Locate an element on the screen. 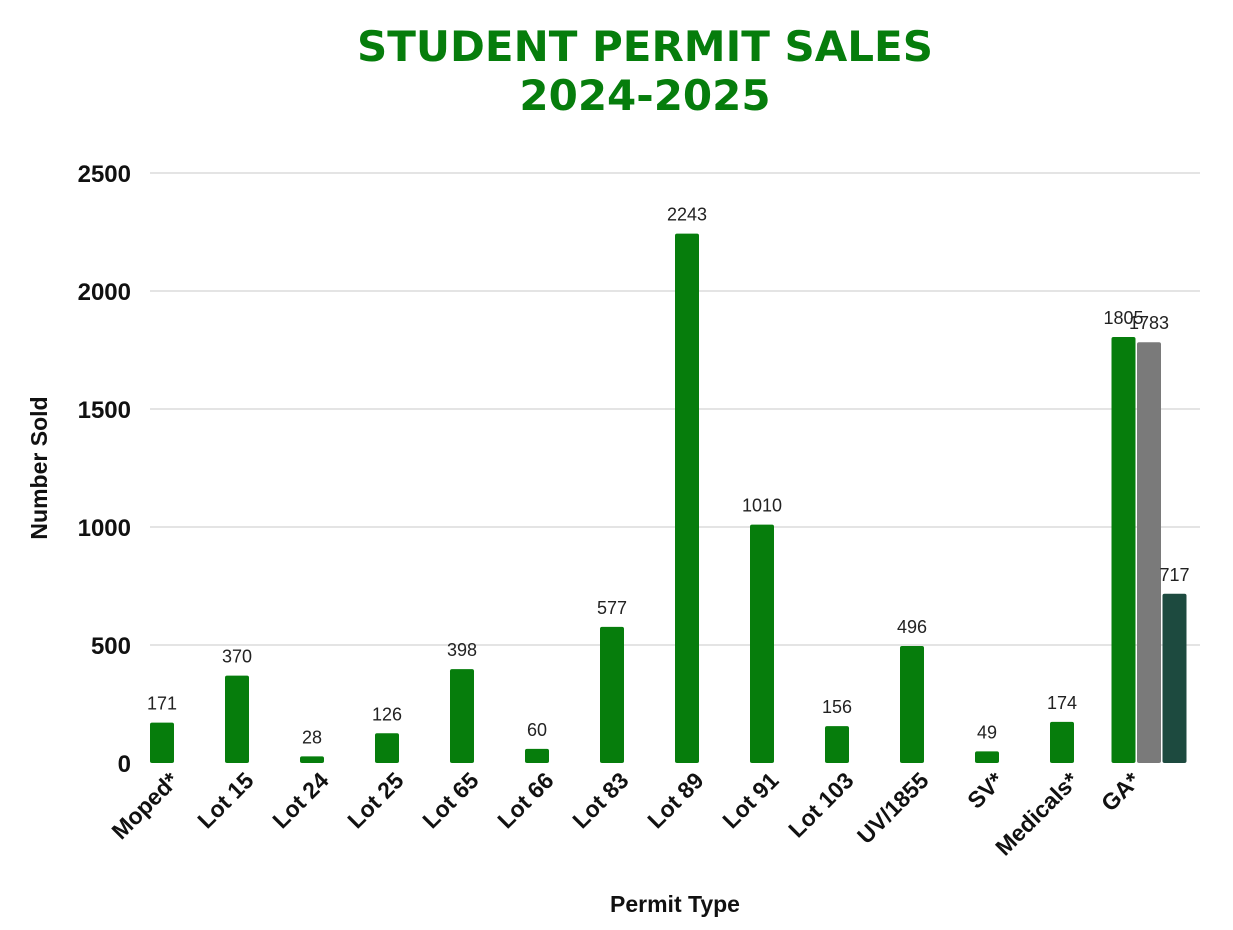  bar-value-label: 126 is located at coordinates (387, 714).